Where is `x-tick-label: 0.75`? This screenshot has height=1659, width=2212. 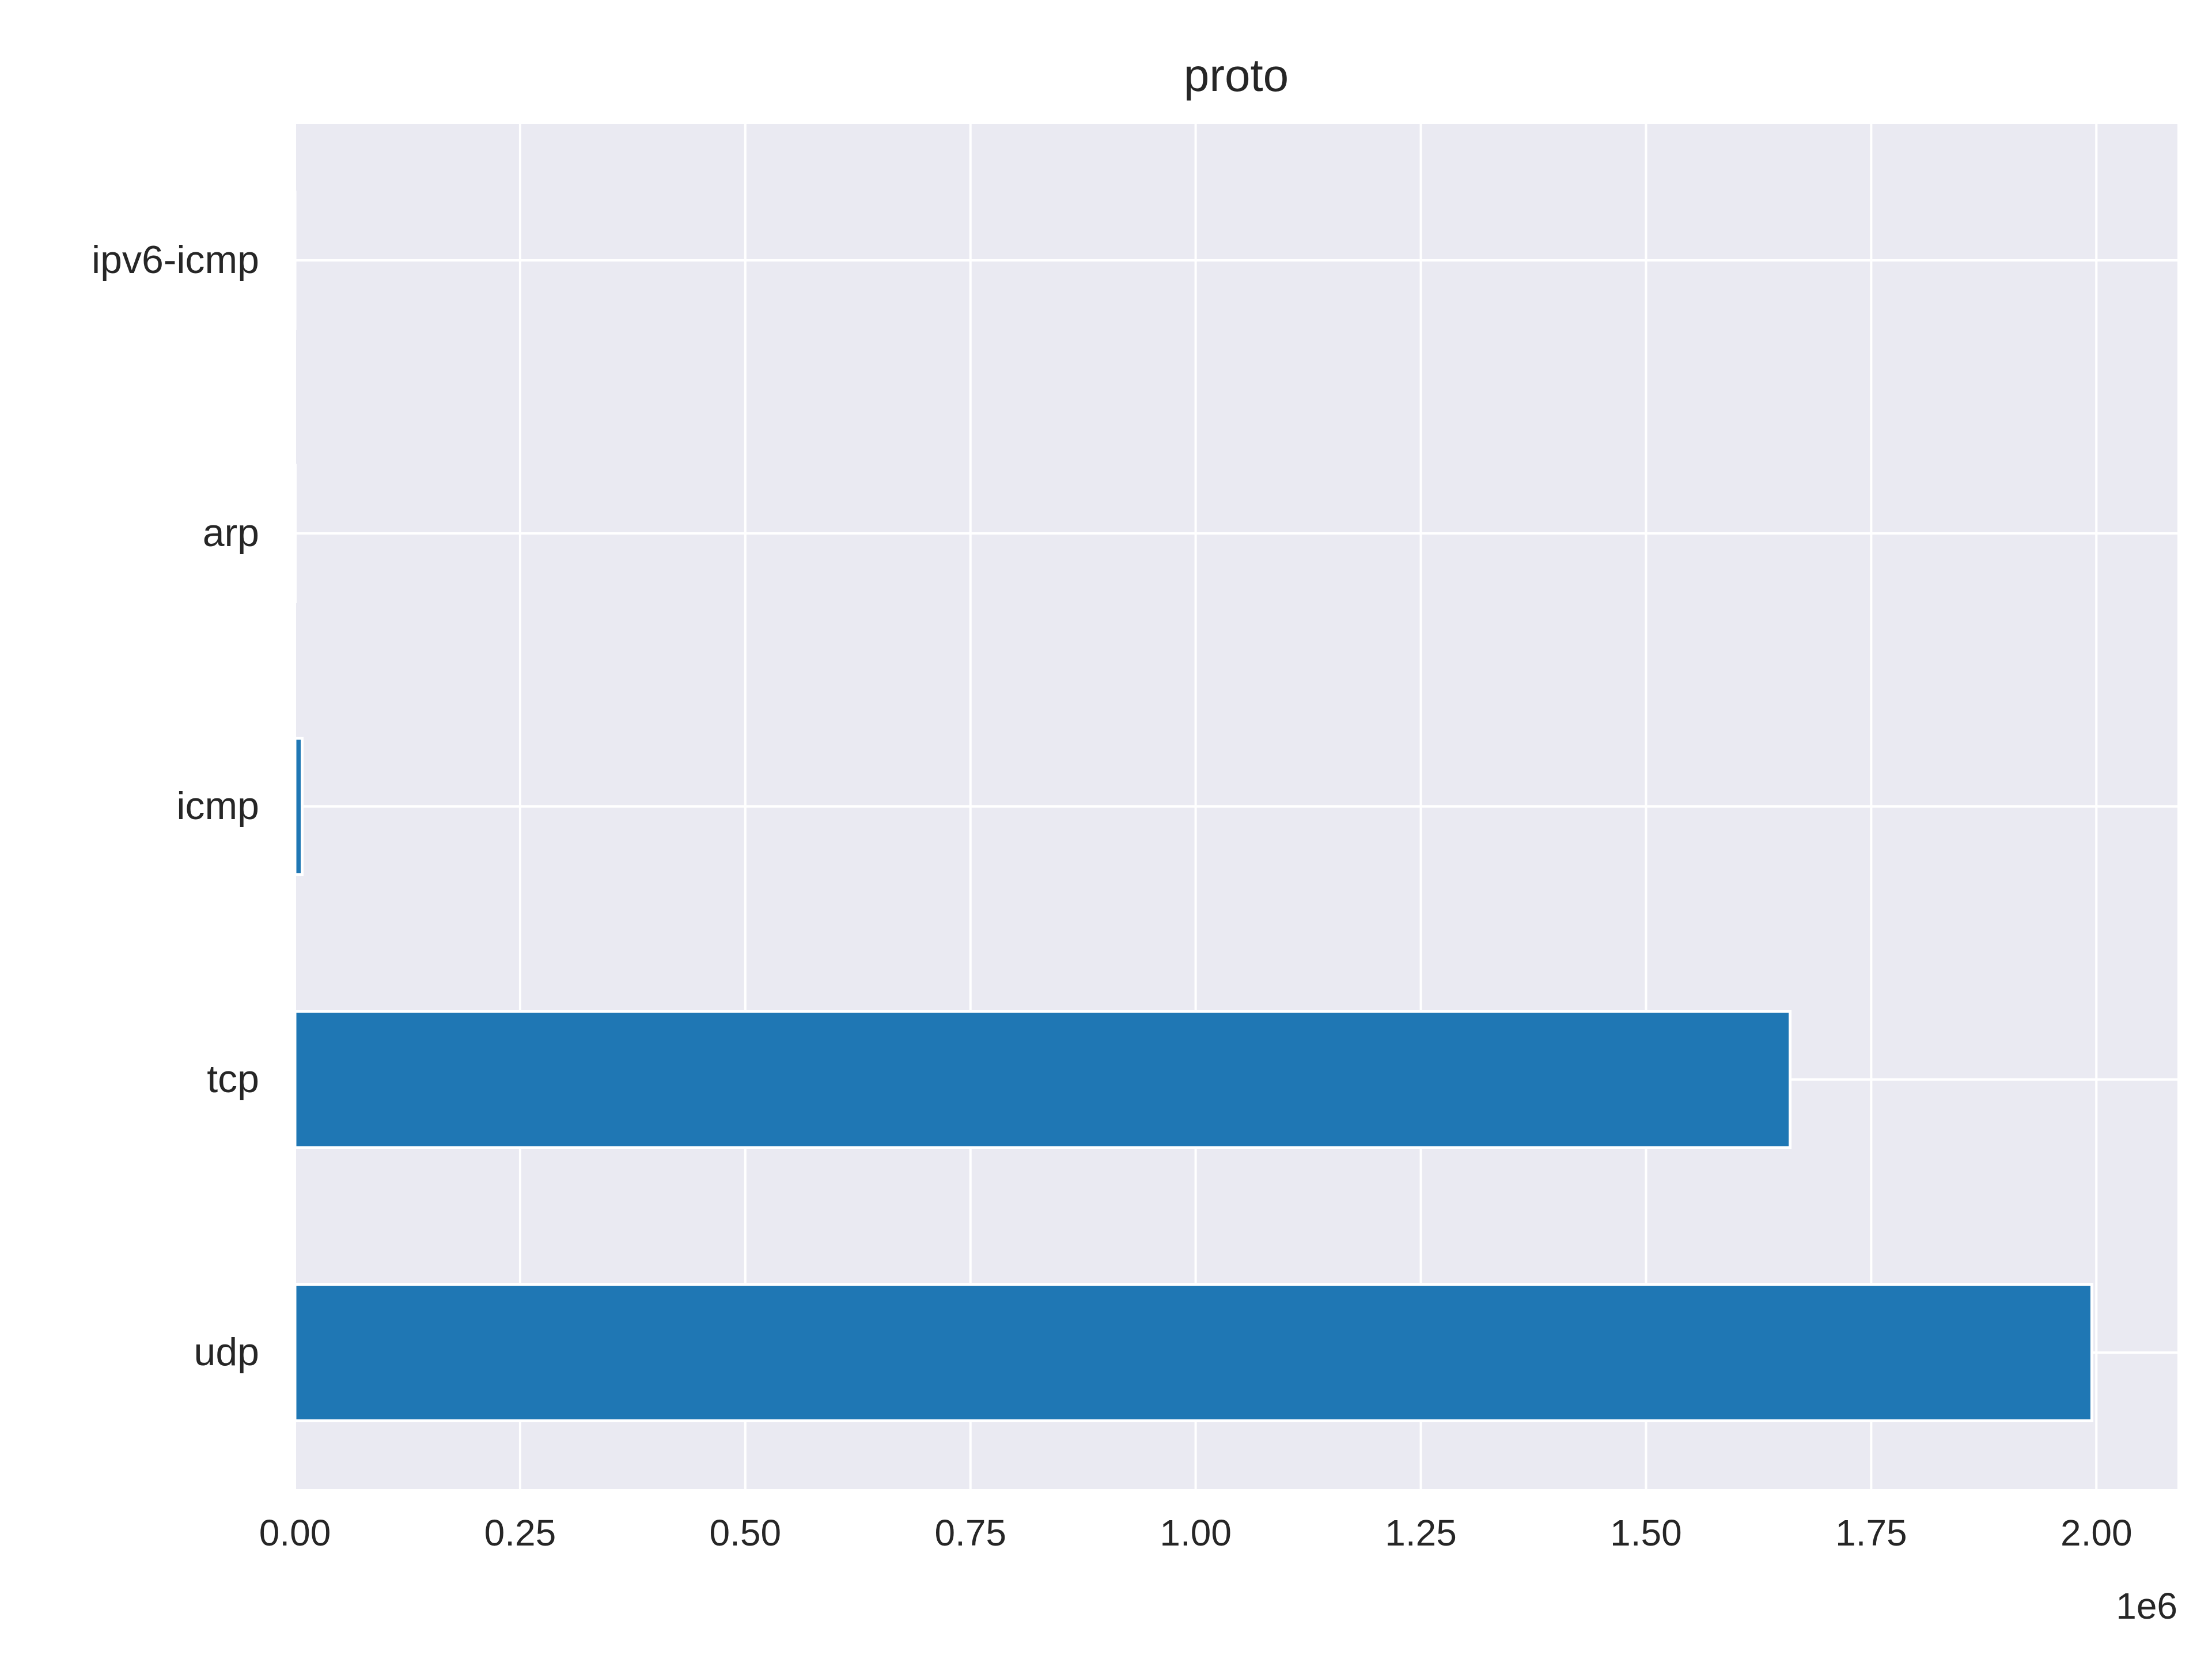 x-tick-label: 0.75 is located at coordinates (970, 1533).